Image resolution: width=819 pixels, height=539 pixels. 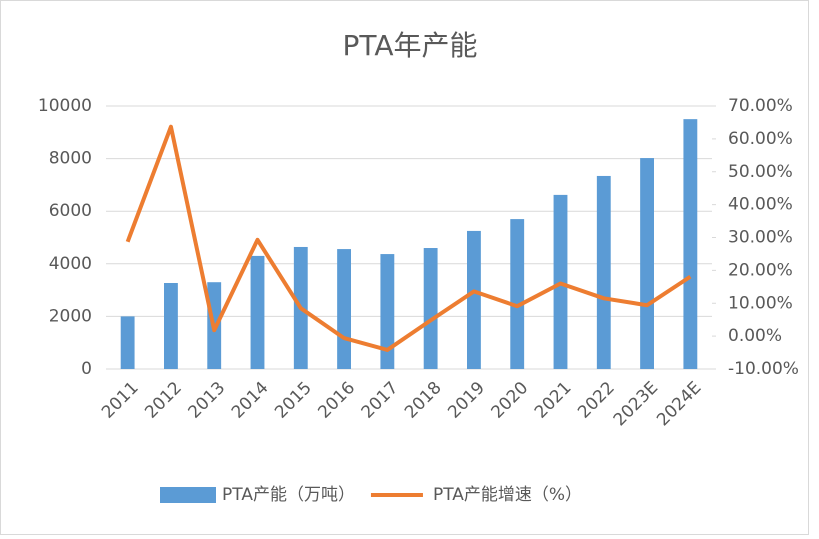 I want to click on y2-tick-label: 0.00%, so click(x=755, y=336).